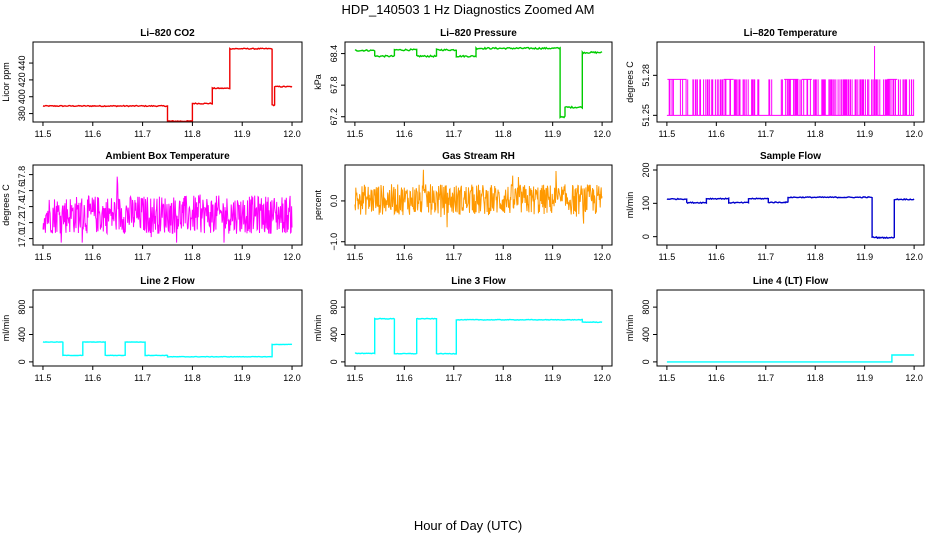 This screenshot has height=540, width=936. What do you see at coordinates (6, 82) in the screenshot?
I see `y-axis-label: Licor ppm` at bounding box center [6, 82].